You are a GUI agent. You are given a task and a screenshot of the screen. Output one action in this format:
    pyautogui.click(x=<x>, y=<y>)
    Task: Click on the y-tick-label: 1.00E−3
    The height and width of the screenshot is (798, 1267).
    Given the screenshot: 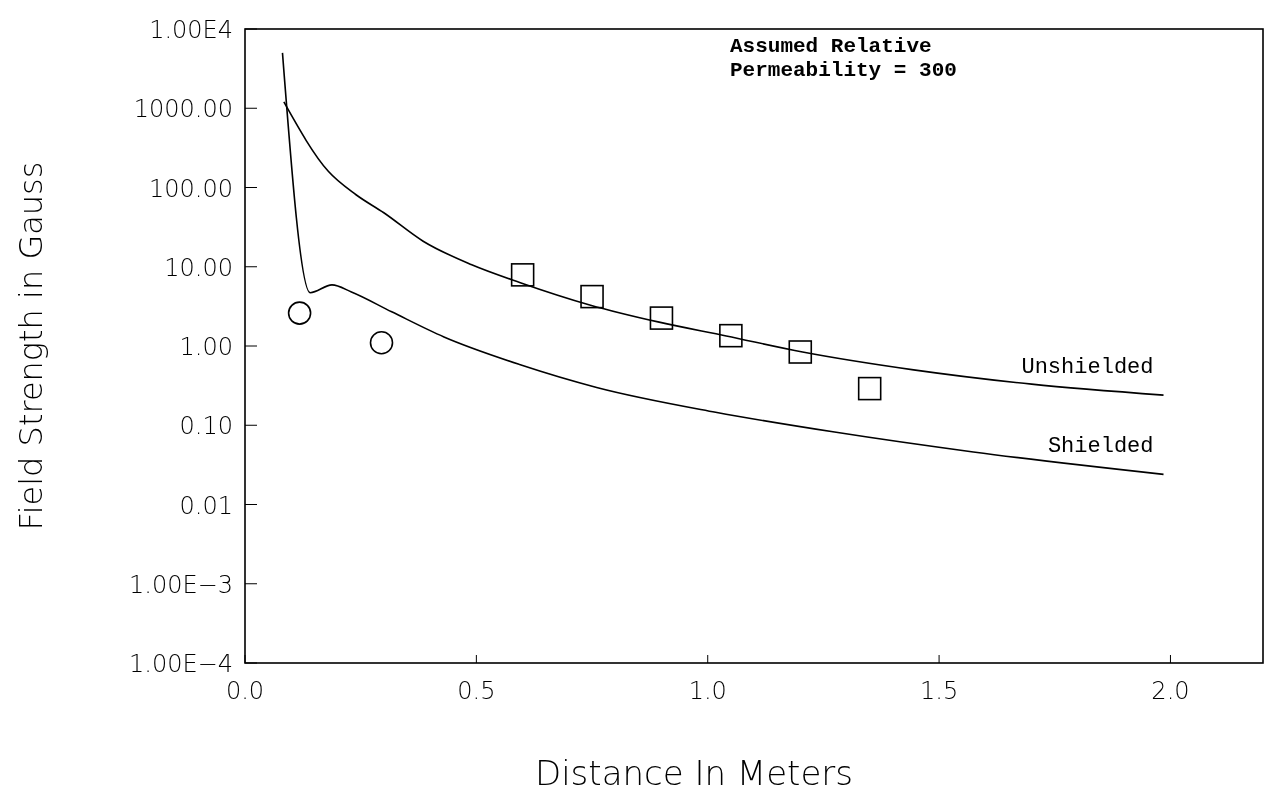 What is the action you would take?
    pyautogui.click(x=181, y=584)
    